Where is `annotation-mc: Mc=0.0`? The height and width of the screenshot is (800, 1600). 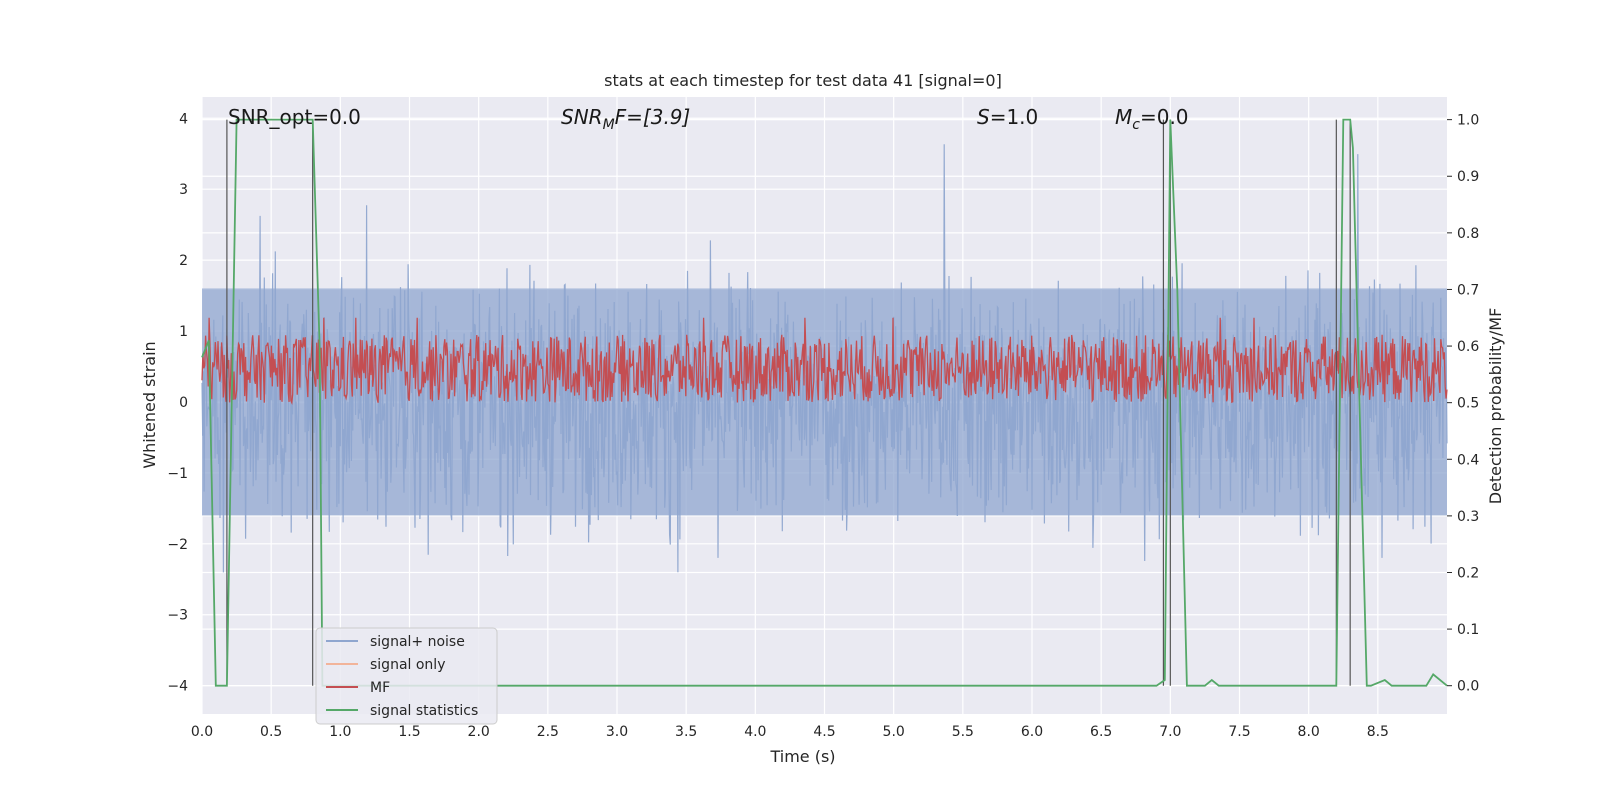
annotation-mc: Mc=0.0 is located at coordinates (1152, 119).